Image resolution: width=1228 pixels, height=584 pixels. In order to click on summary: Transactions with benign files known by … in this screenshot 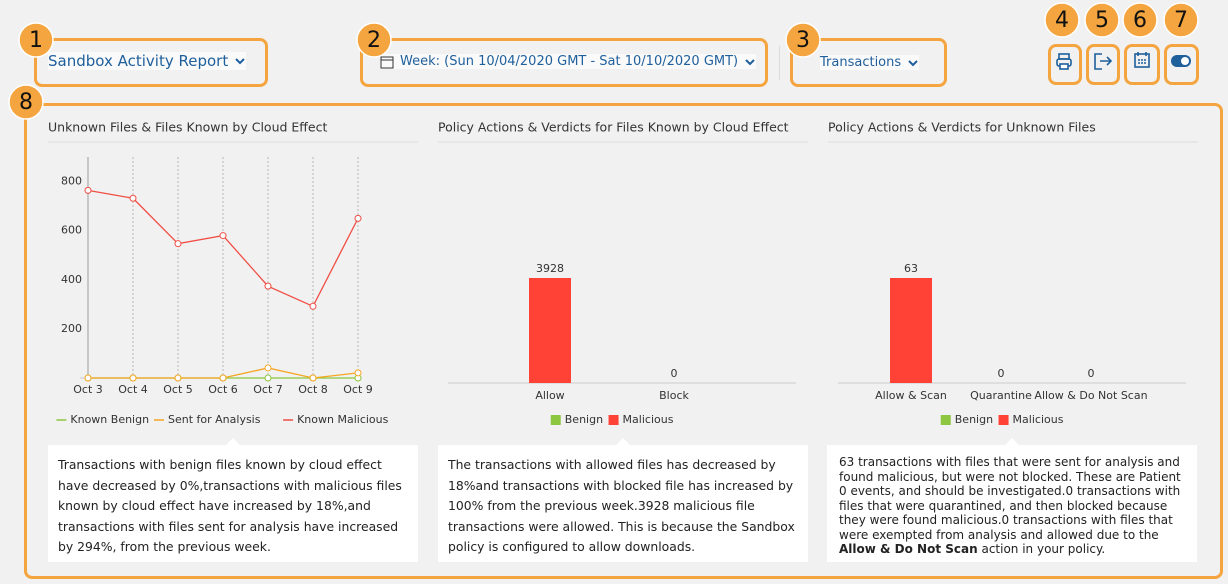, I will do `click(233, 503)`.